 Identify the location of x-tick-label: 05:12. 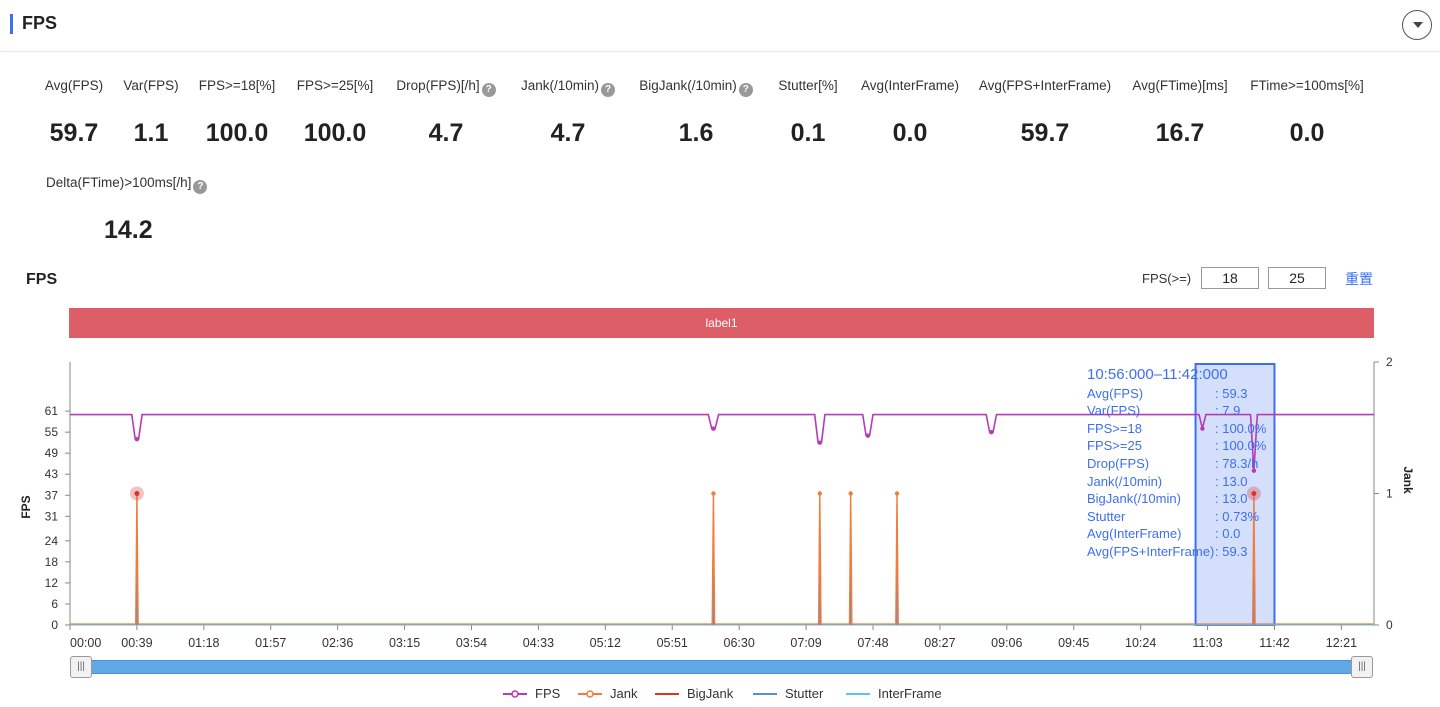
(605, 643).